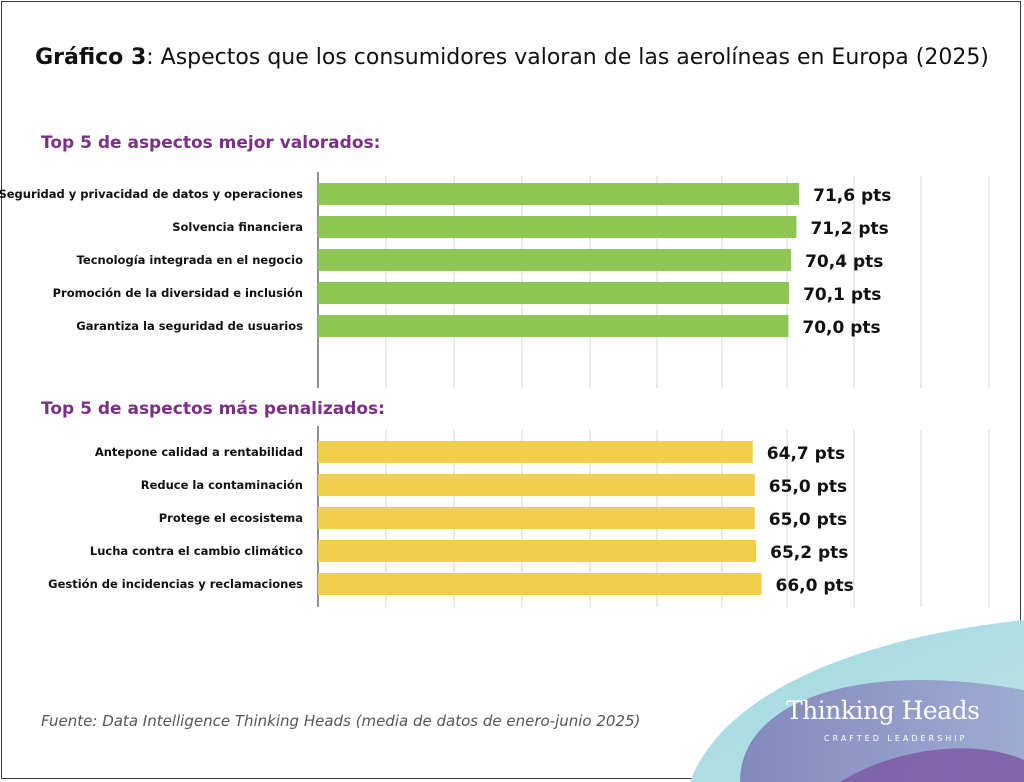 The width and height of the screenshot is (1024, 782). Describe the element at coordinates (189, 326) in the screenshot. I see `category-label: Garantiza la seguridad de usuarios` at that location.